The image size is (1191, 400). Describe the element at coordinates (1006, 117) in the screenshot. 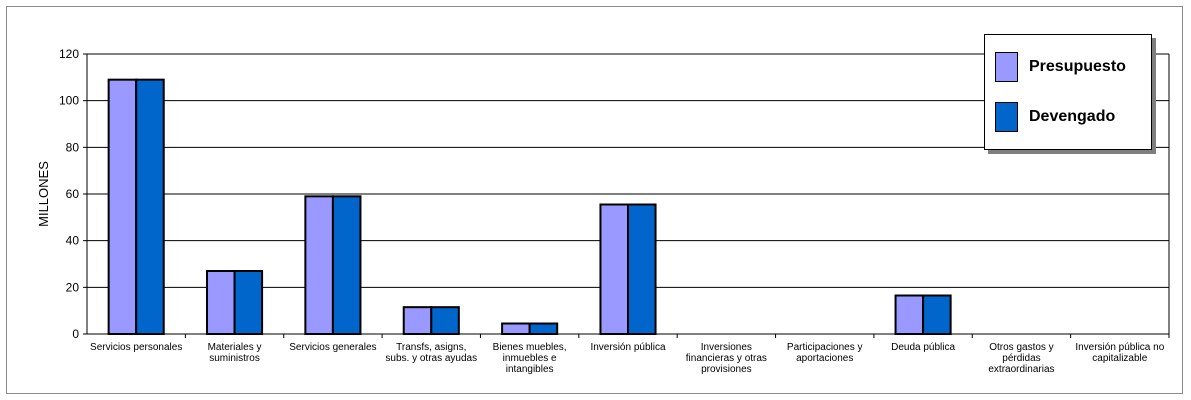

I see `legend-swatch-devengado` at that location.